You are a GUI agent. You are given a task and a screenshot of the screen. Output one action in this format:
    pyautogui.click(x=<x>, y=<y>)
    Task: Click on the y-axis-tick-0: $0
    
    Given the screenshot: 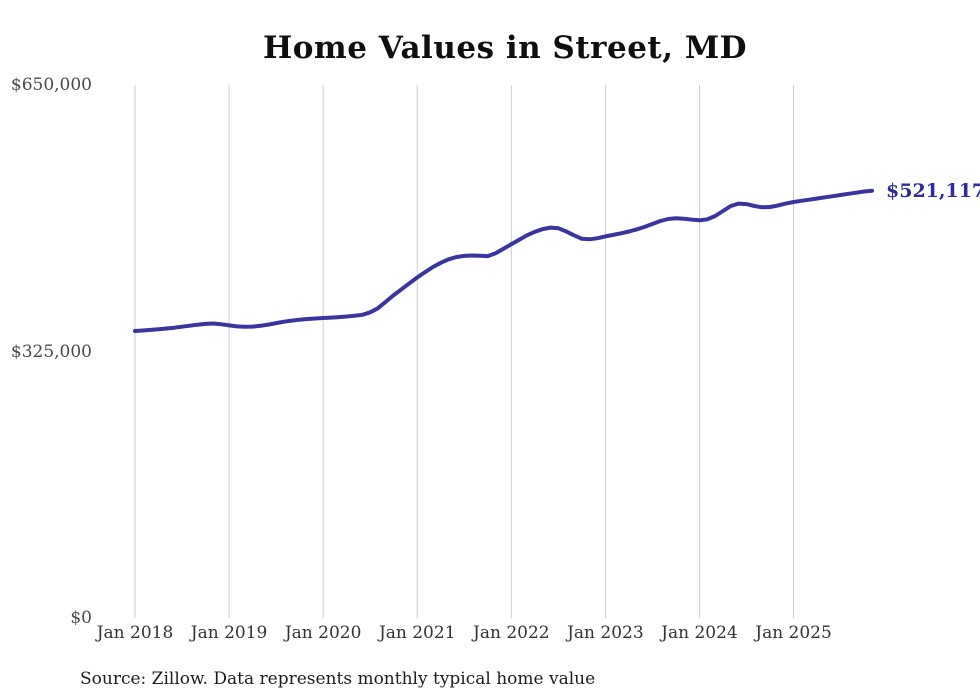 What is the action you would take?
    pyautogui.click(x=81, y=618)
    